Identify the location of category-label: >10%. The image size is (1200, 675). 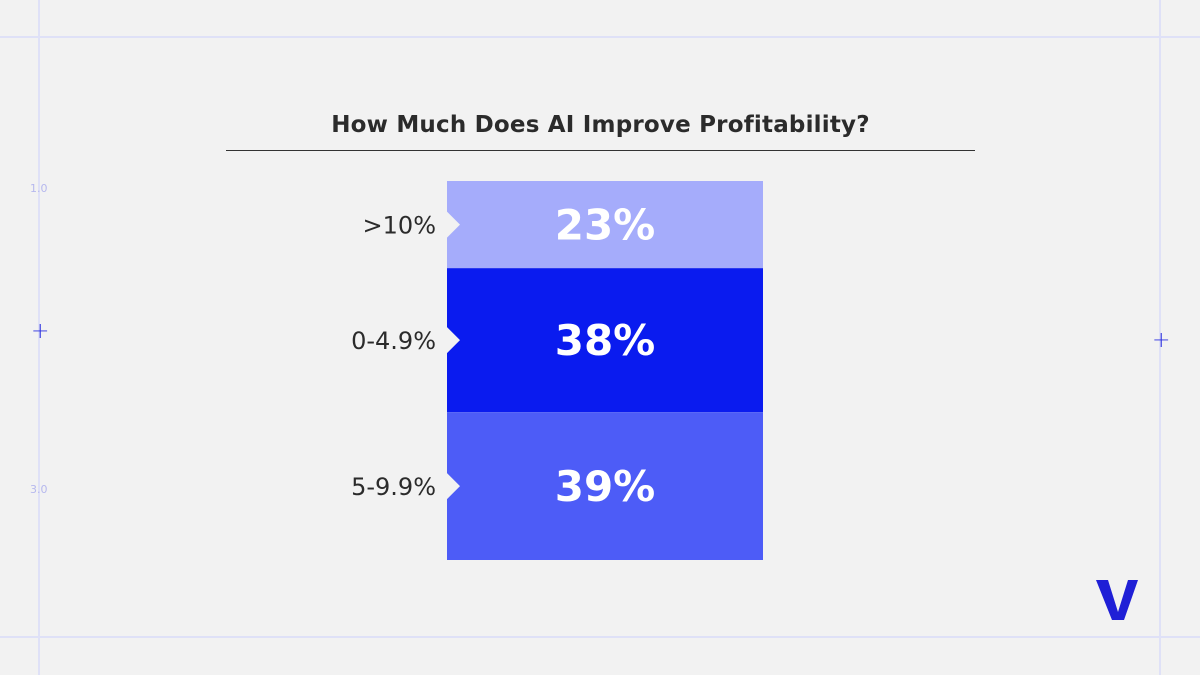
(399, 226).